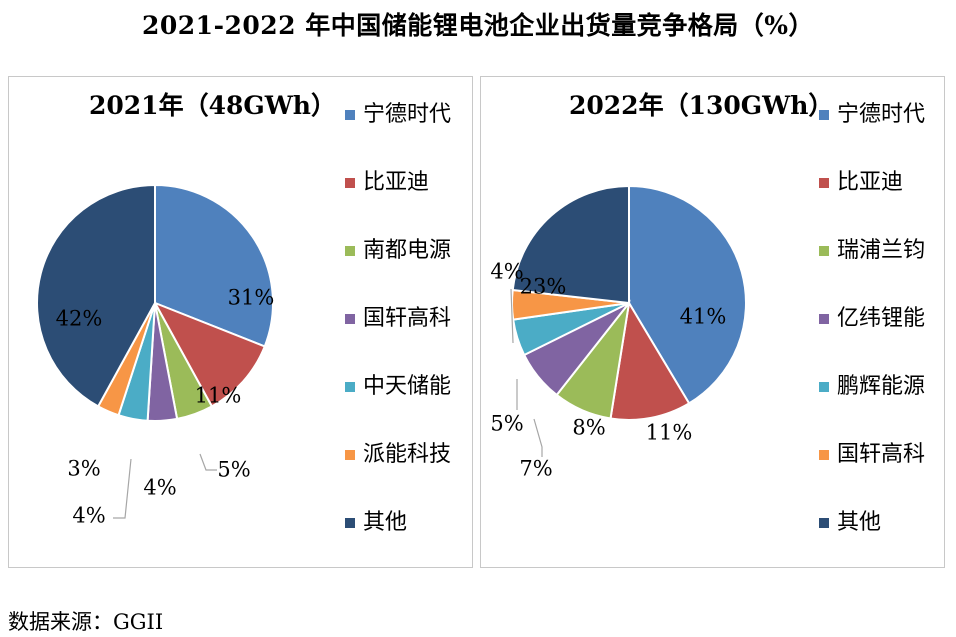 The height and width of the screenshot is (637, 956). Describe the element at coordinates (159, 488) in the screenshot. I see `data-label-2021-3: 4%` at that location.